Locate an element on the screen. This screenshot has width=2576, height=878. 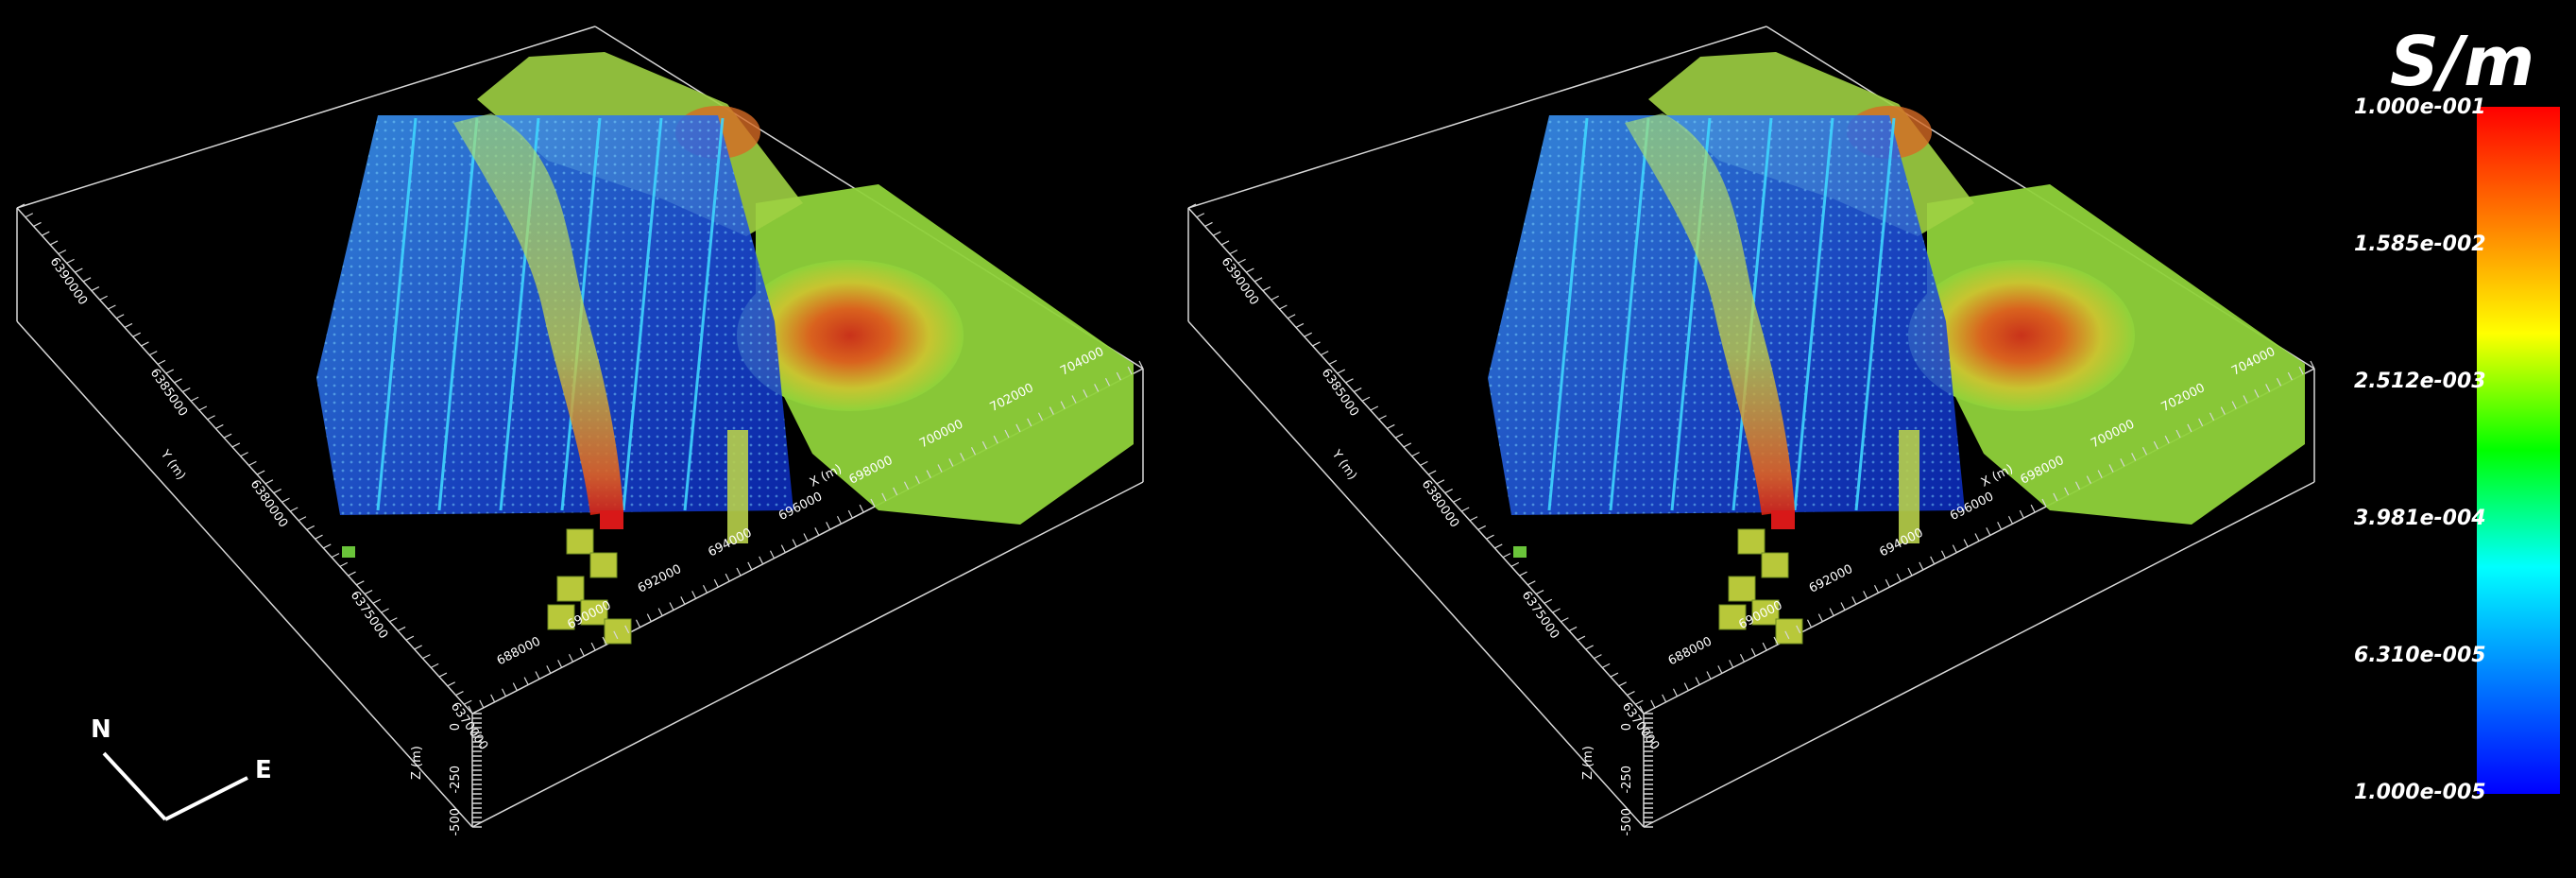
y-axis-title: Y (m) is located at coordinates (1344, 465).